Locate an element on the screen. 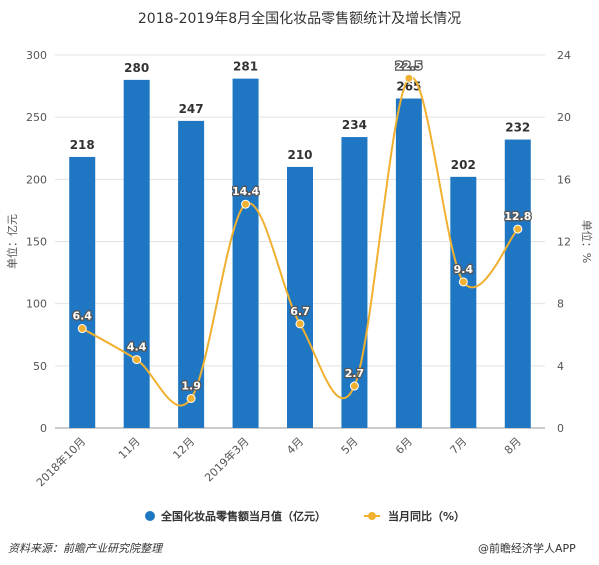  watermark: @前瞻经济学人APP is located at coordinates (527, 548).